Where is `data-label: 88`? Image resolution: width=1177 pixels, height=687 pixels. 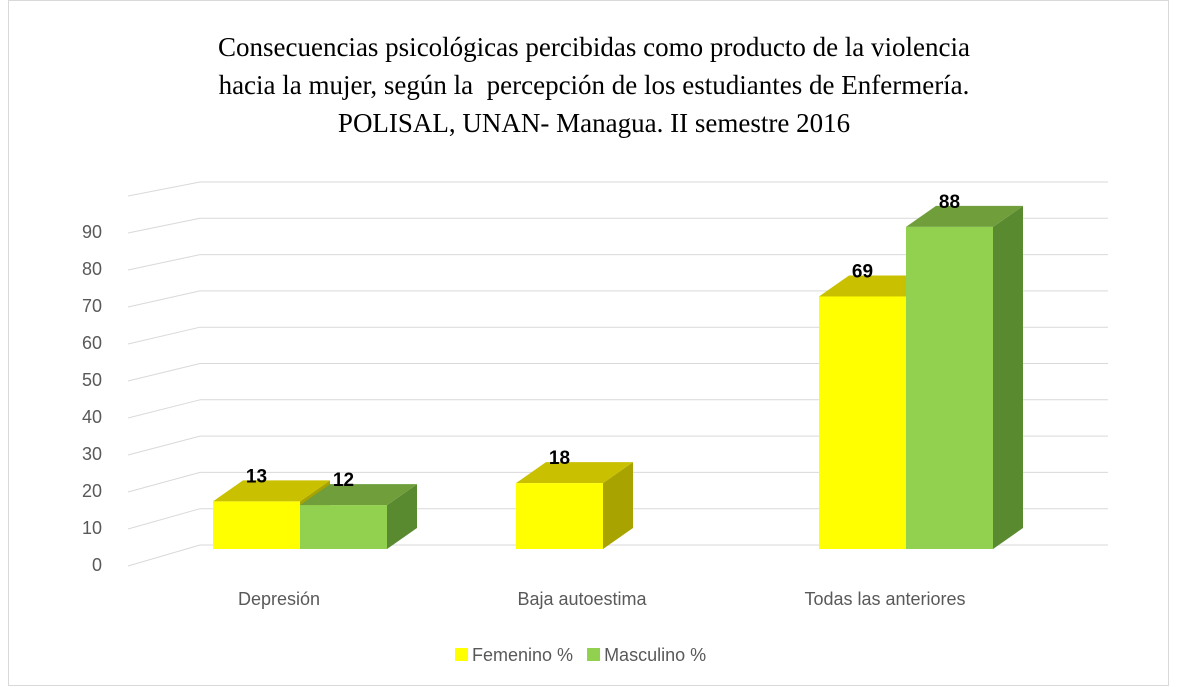 data-label: 88 is located at coordinates (949, 202).